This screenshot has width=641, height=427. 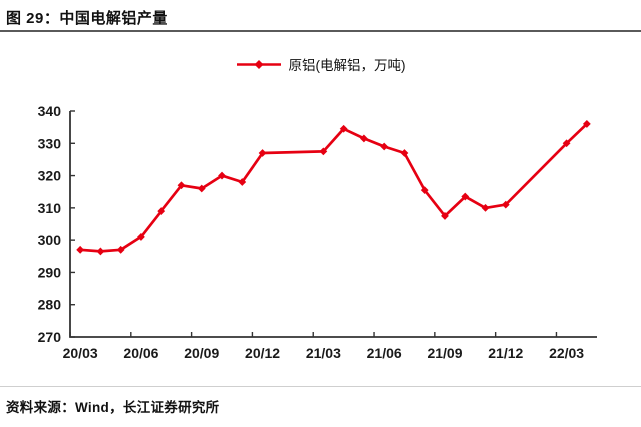 I want to click on x-tick-label: 21/06, so click(x=384, y=353).